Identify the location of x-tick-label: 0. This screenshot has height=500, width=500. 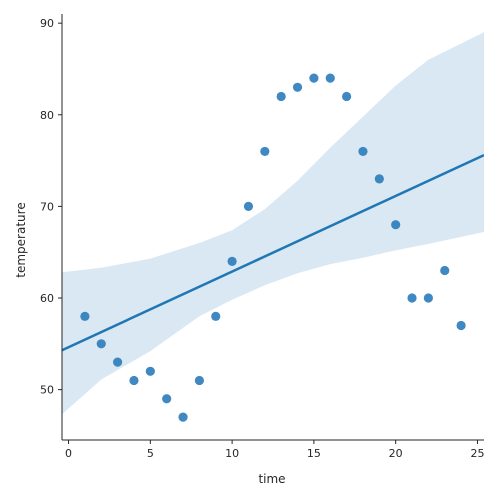
(68, 453).